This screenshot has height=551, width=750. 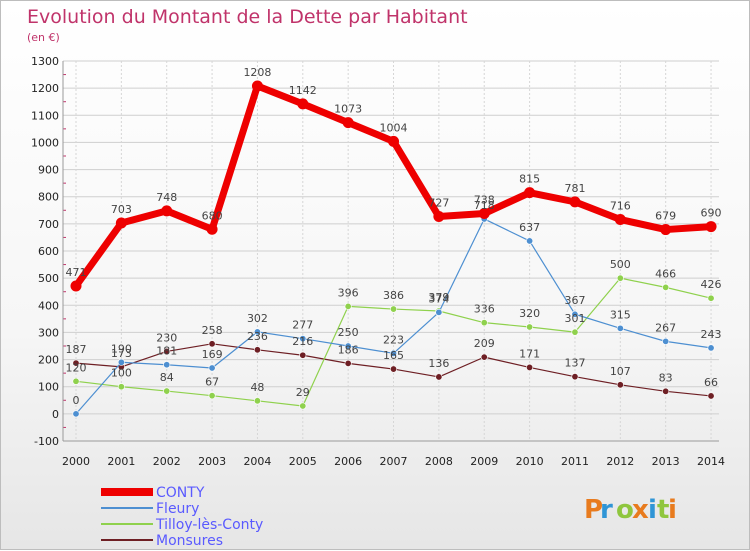 What do you see at coordinates (484, 205) in the screenshot?
I see `data-label-fleury: 718` at bounding box center [484, 205].